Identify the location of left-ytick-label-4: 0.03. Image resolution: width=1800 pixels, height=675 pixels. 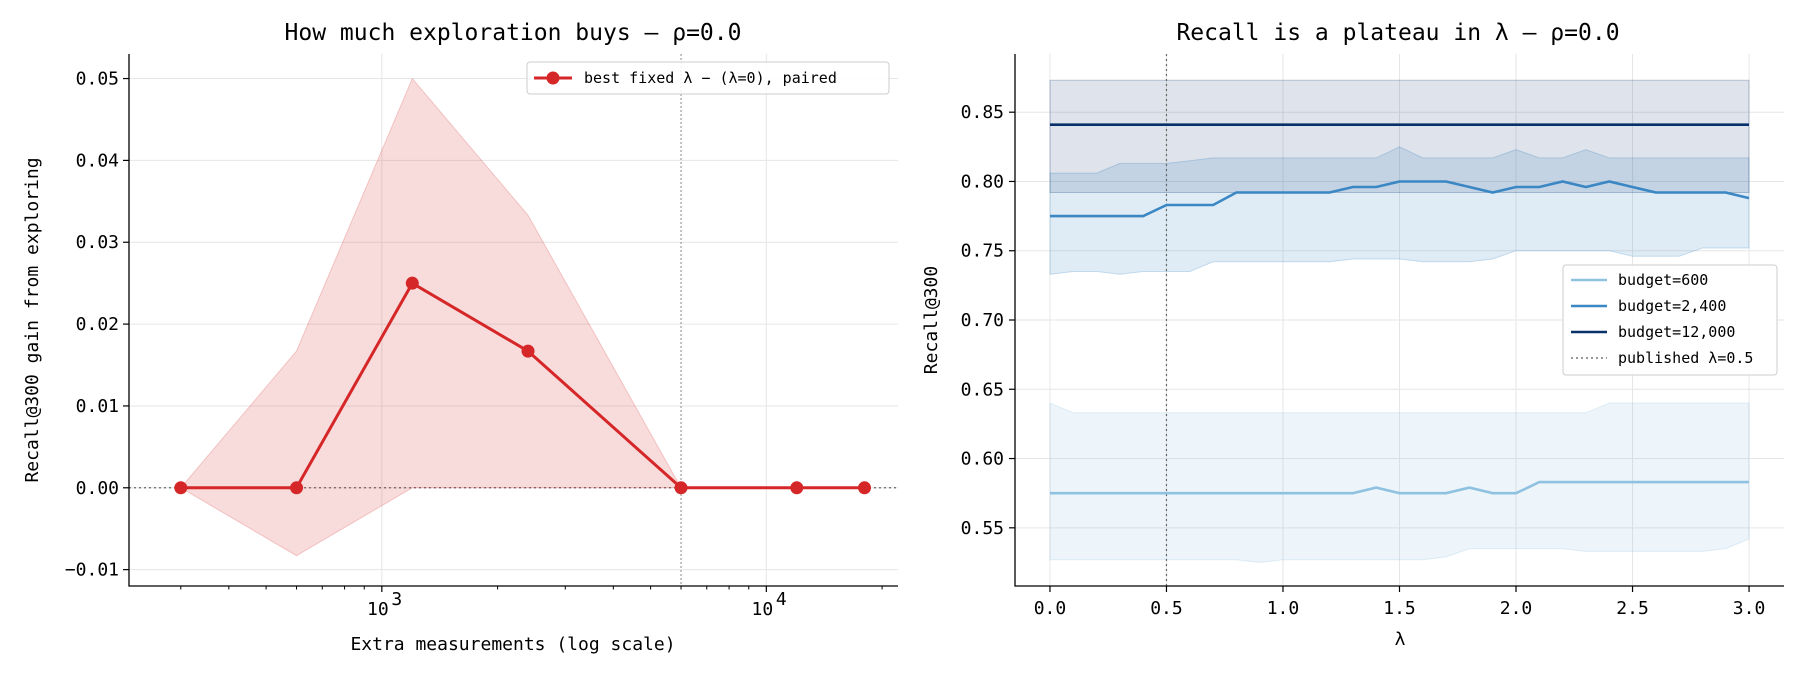
(97, 242).